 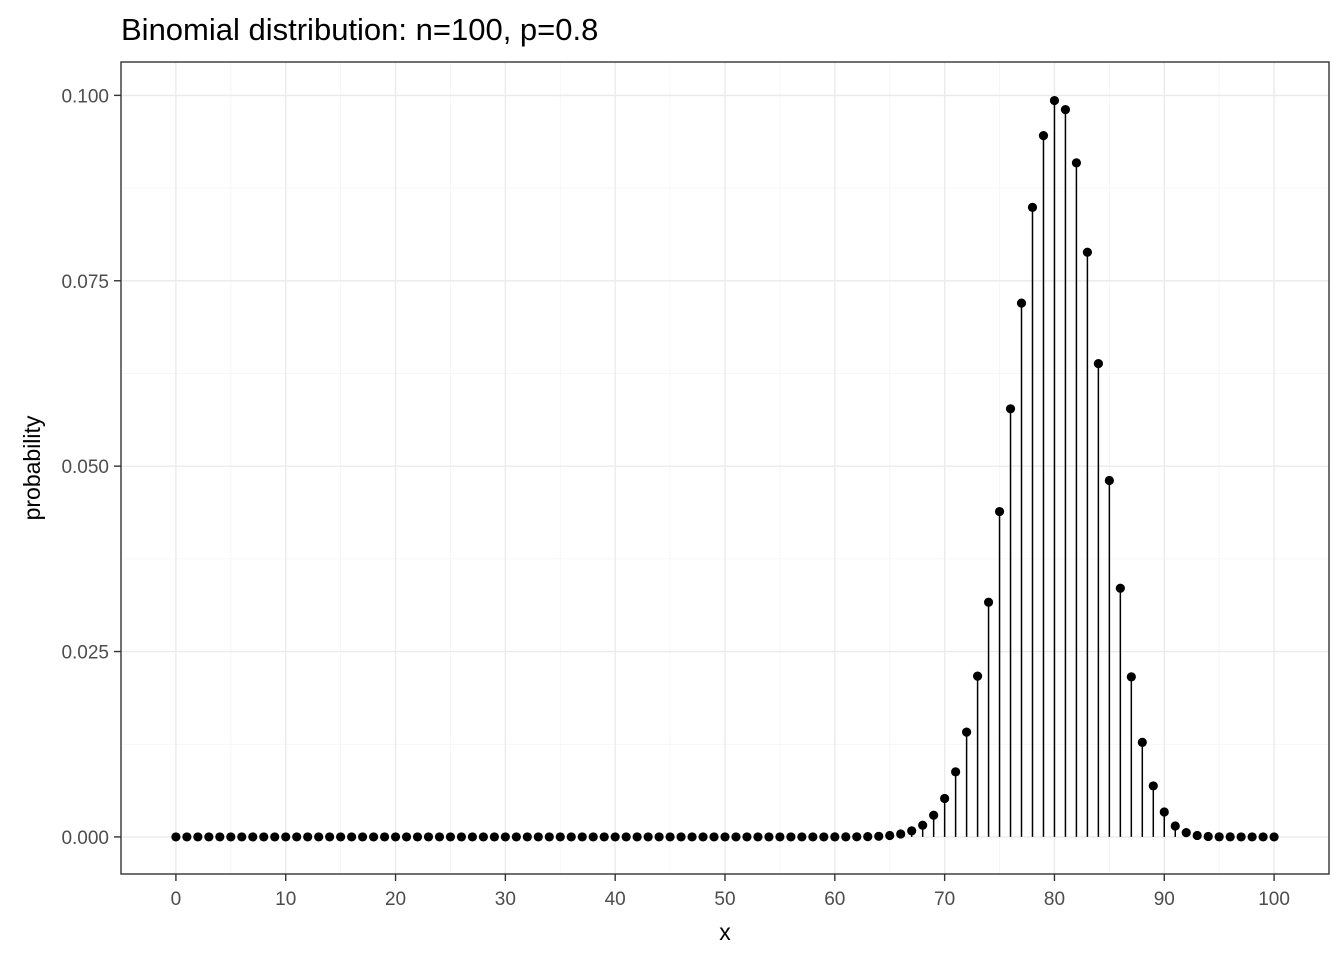 I want to click on x-tick-label: 40, so click(x=615, y=899).